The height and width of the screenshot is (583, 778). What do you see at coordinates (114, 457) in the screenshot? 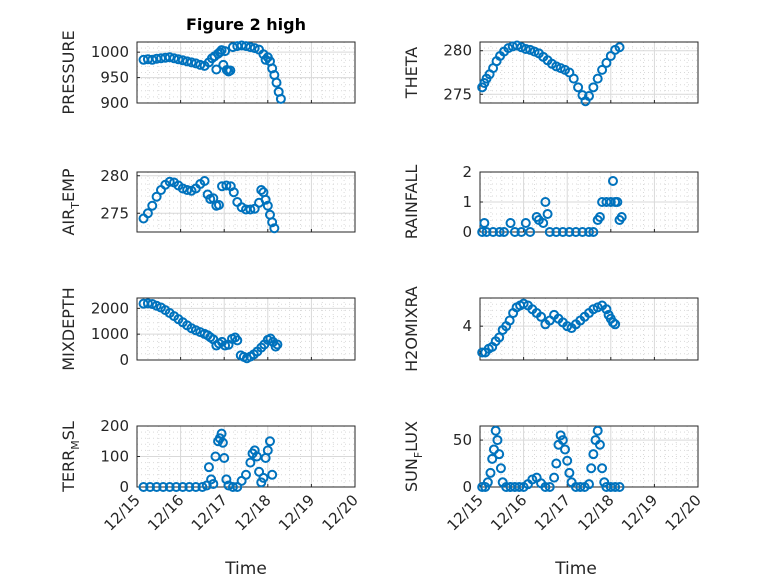
I see `y-tick-label: 100` at bounding box center [114, 457].